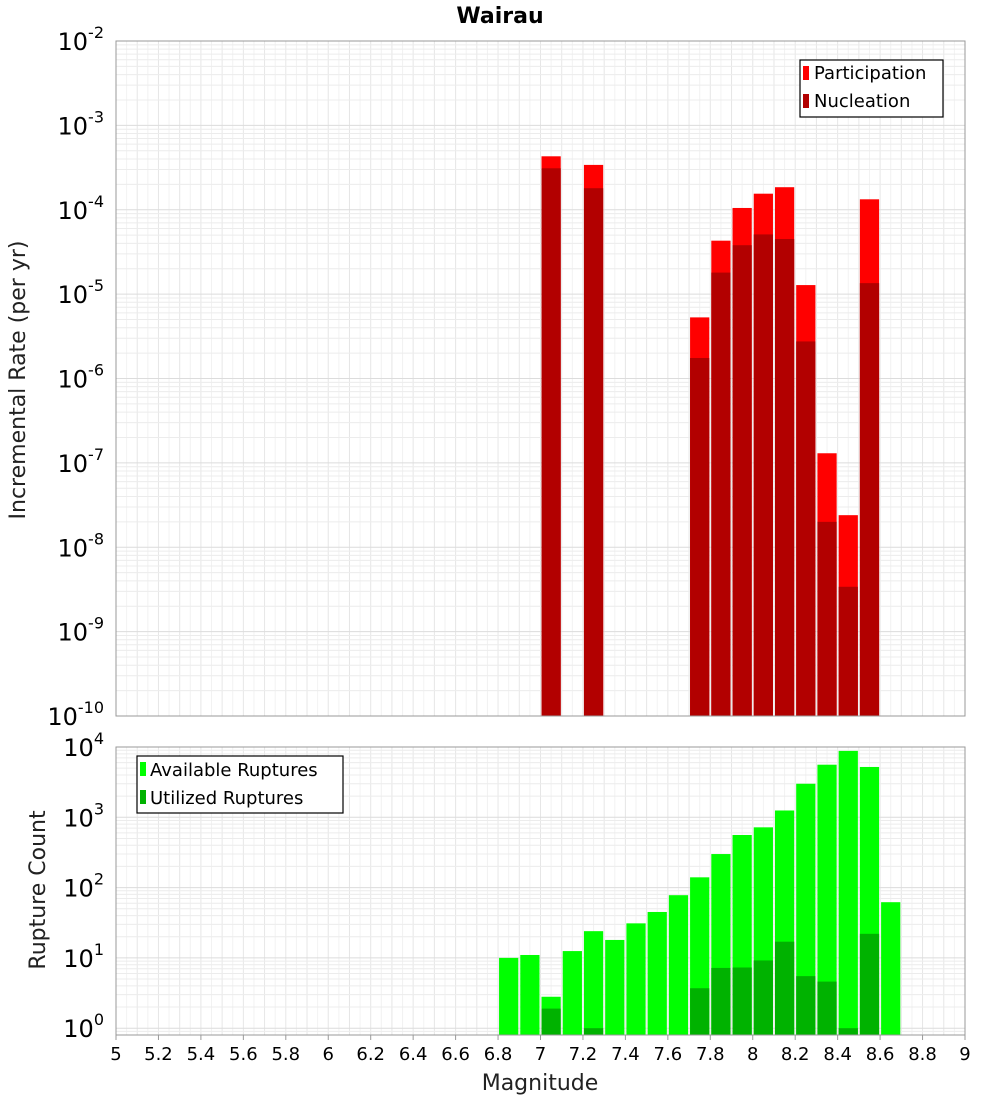 Image resolution: width=1000 pixels, height=1100 pixels. What do you see at coordinates (370, 1054) in the screenshot?
I see `x-tick-label: 6.2` at bounding box center [370, 1054].